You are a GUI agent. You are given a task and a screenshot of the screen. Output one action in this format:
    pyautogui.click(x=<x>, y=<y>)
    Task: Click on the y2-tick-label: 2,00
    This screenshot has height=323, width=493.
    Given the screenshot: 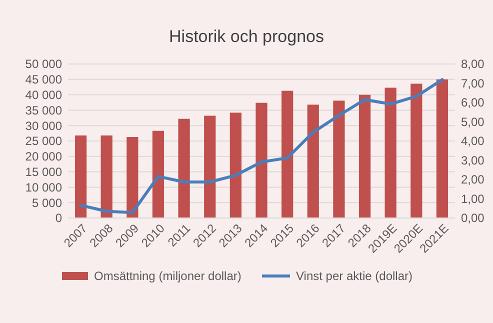 What is the action you would take?
    pyautogui.click(x=473, y=179)
    